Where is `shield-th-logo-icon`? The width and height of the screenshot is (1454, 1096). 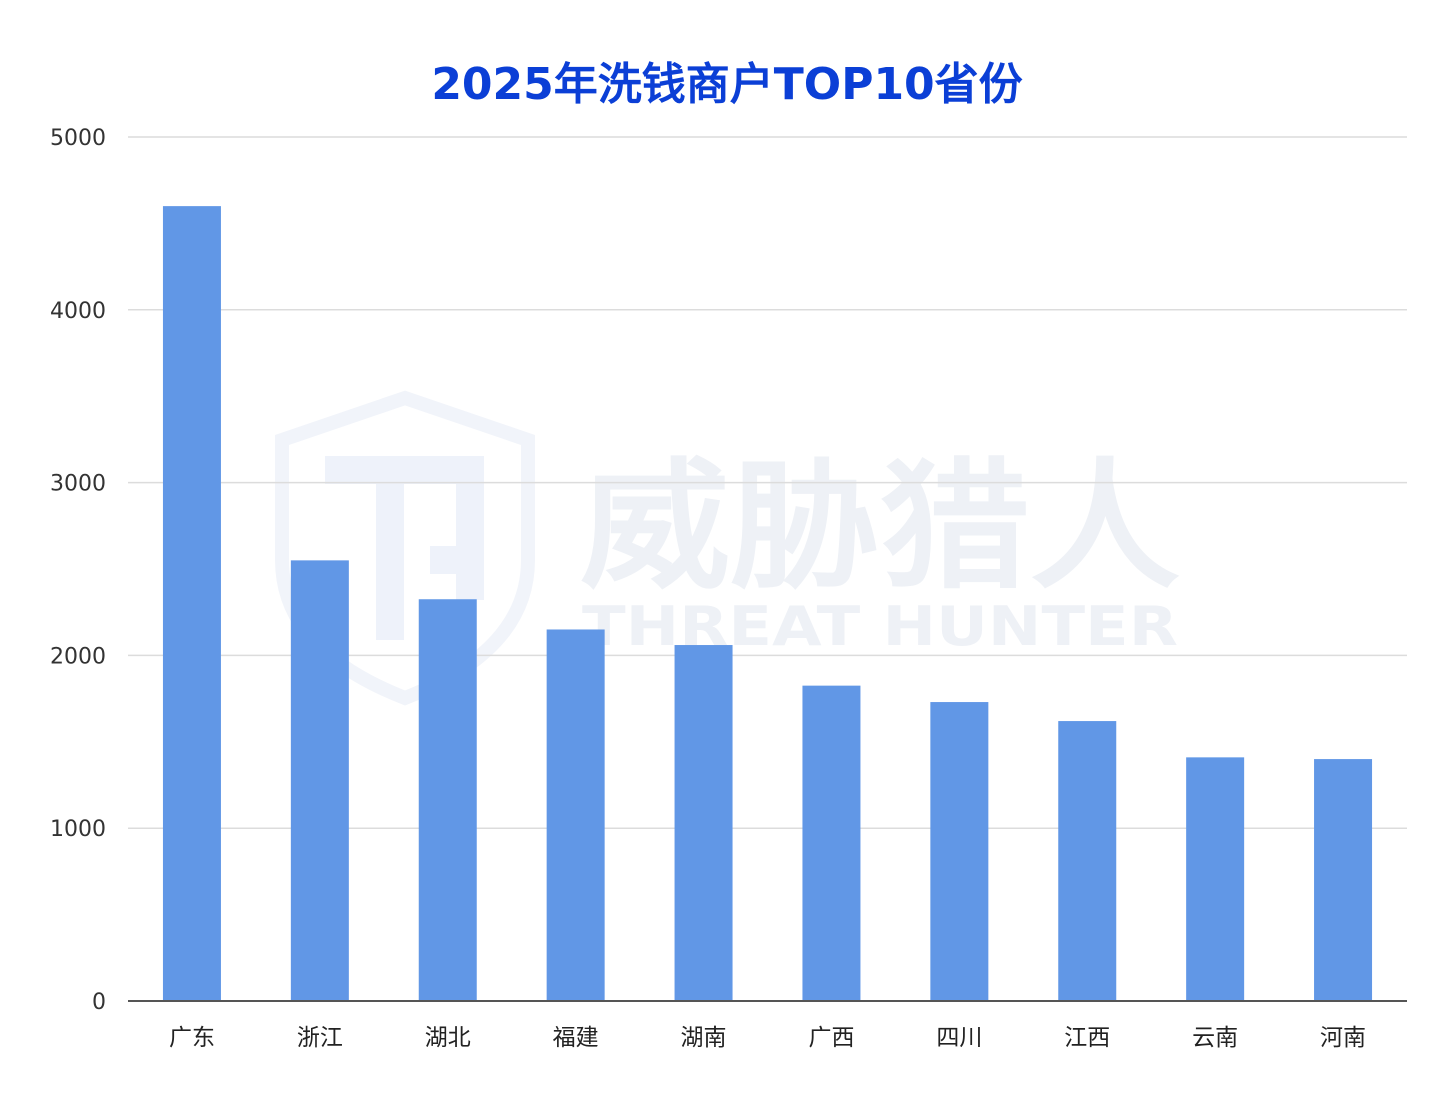 shield-th-logo-icon is located at coordinates (405, 548).